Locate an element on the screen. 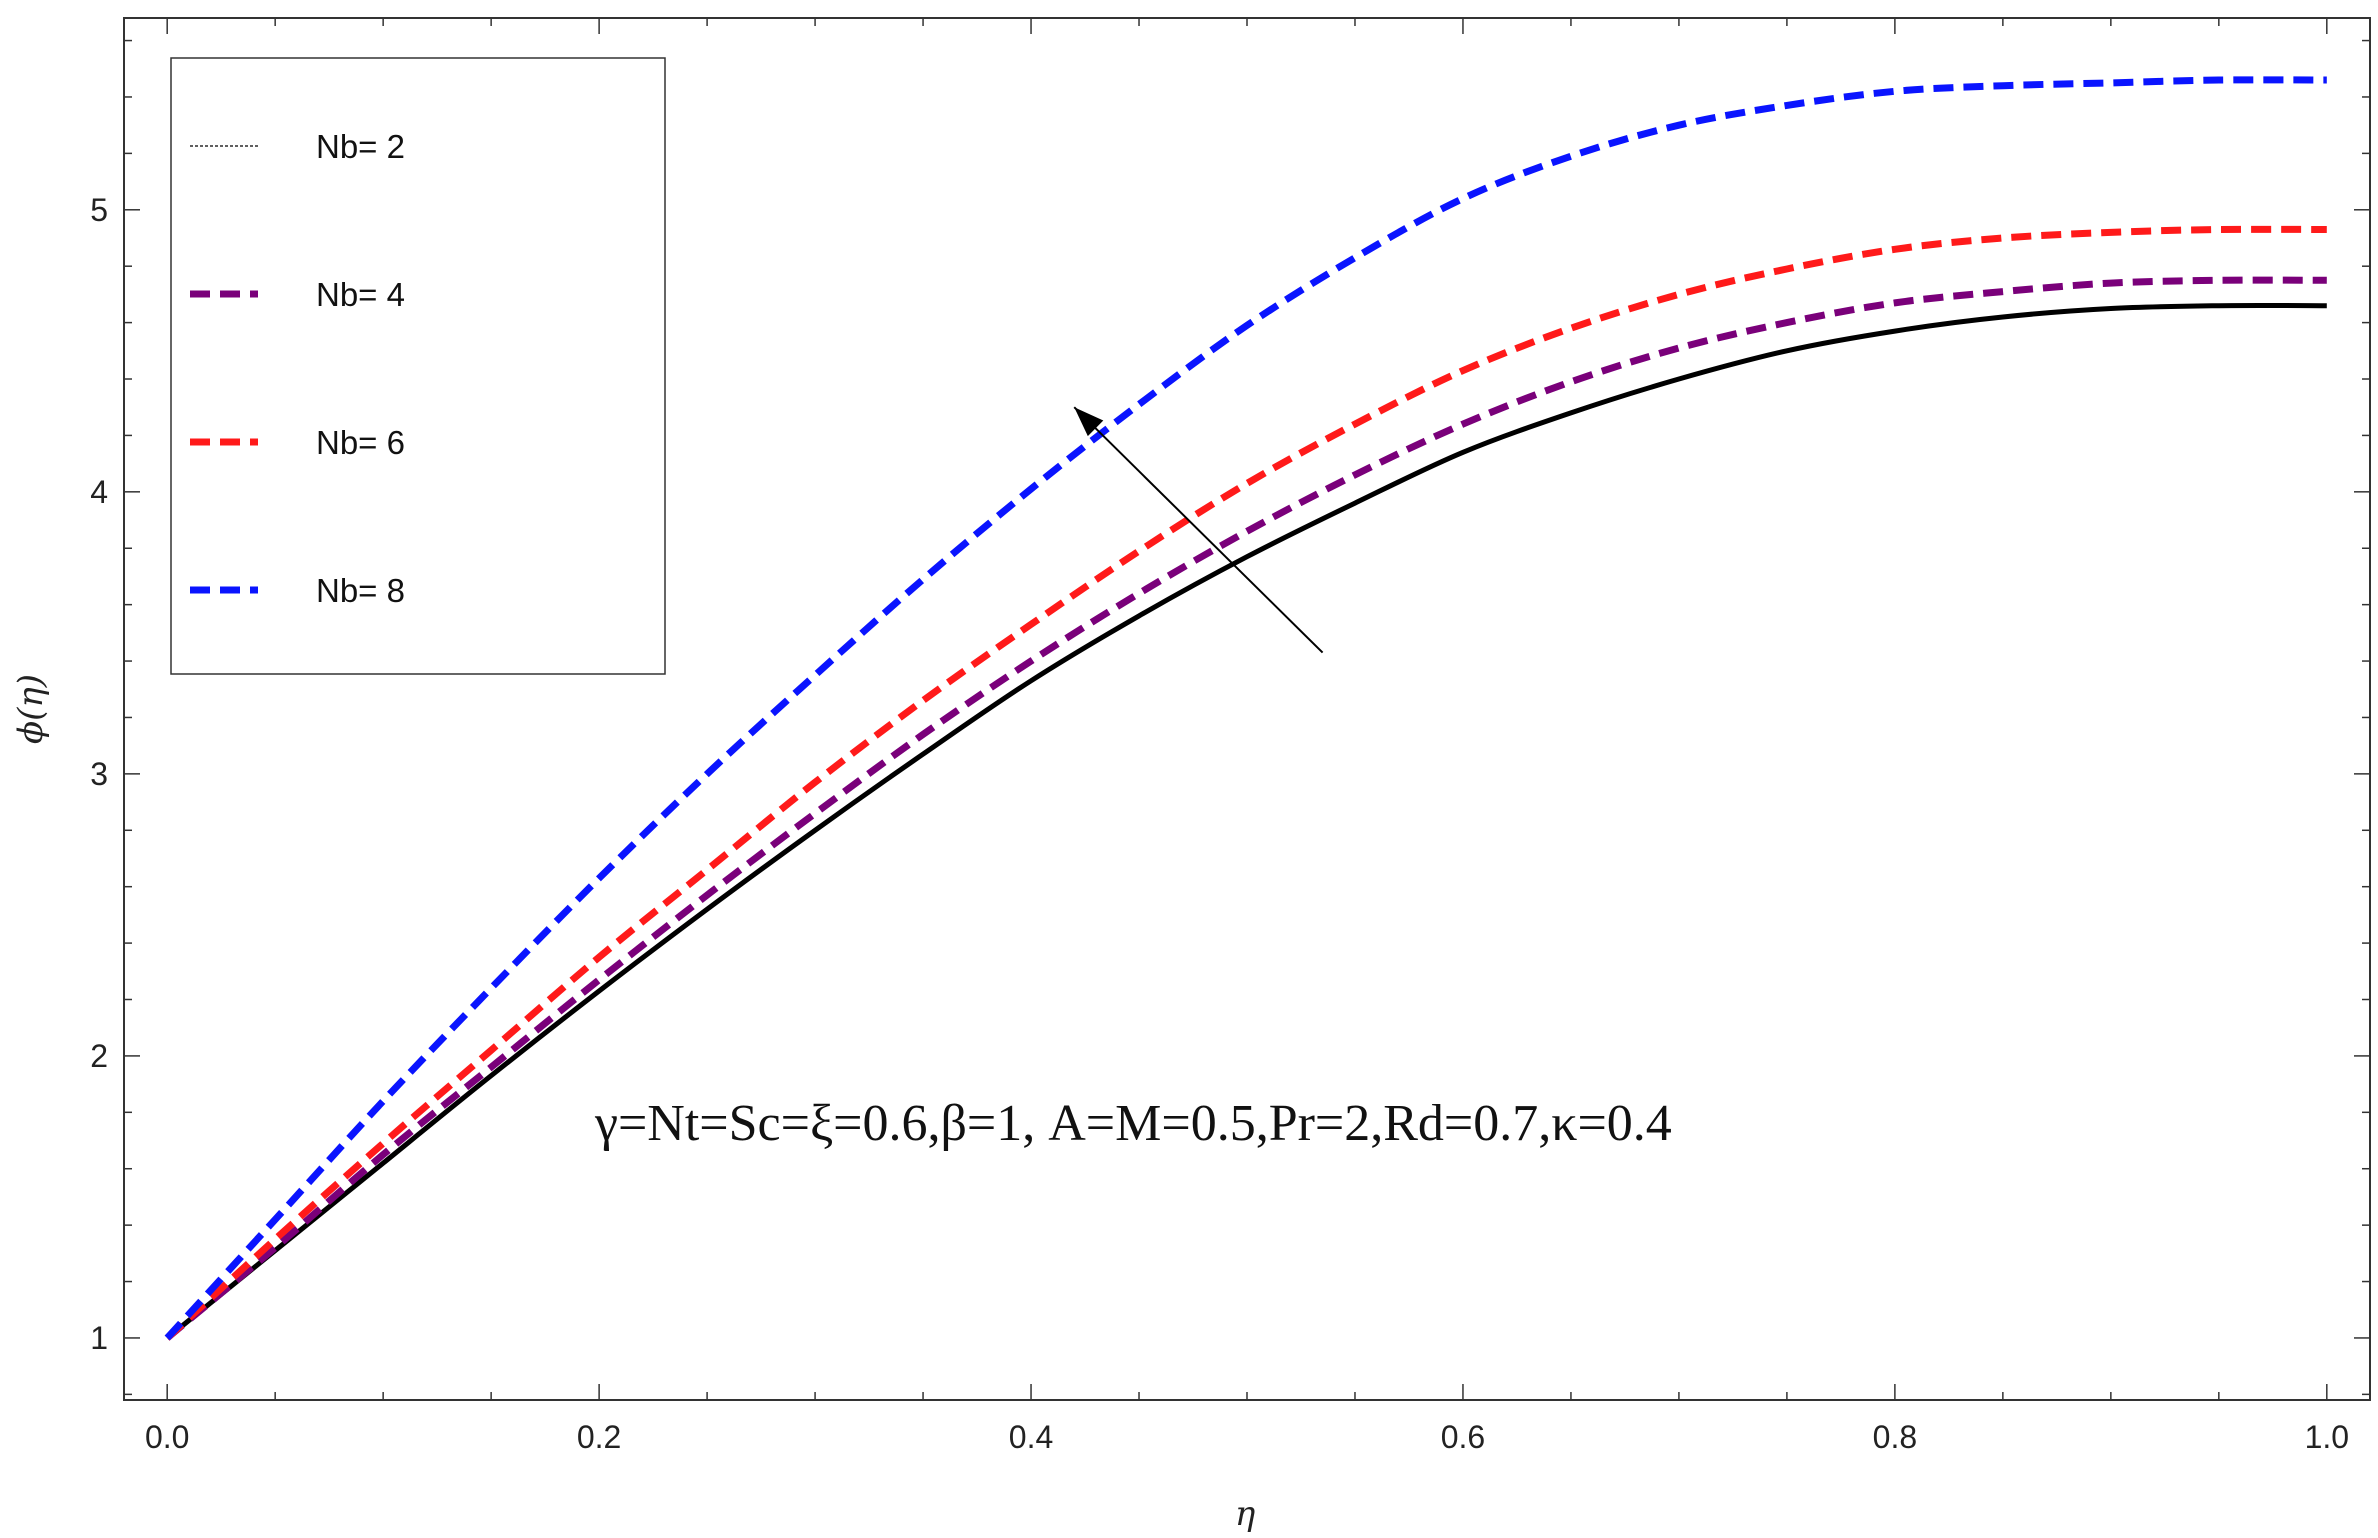 The height and width of the screenshot is (1538, 2378). x-tick-label: 0.8 is located at coordinates (1895, 1437).